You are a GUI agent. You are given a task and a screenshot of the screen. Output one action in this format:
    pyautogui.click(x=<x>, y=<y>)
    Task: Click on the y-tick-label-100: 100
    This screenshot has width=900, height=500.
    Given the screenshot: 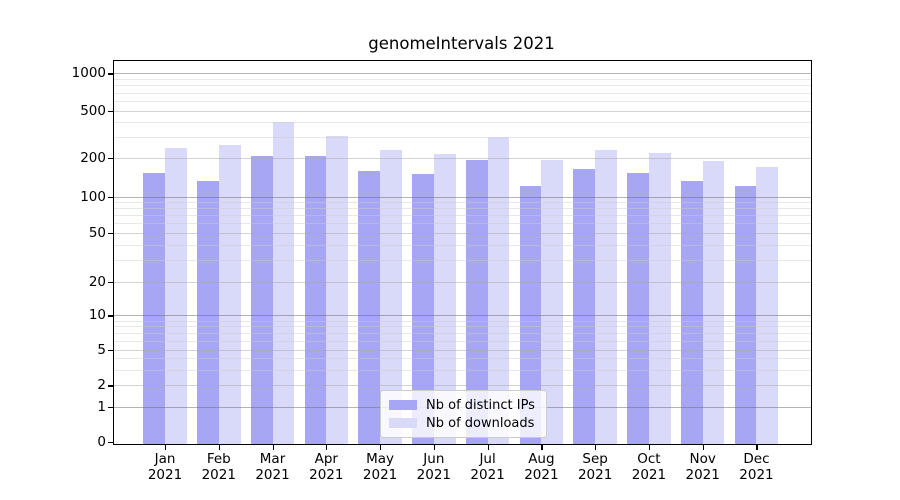 What is the action you would take?
    pyautogui.click(x=93, y=196)
    